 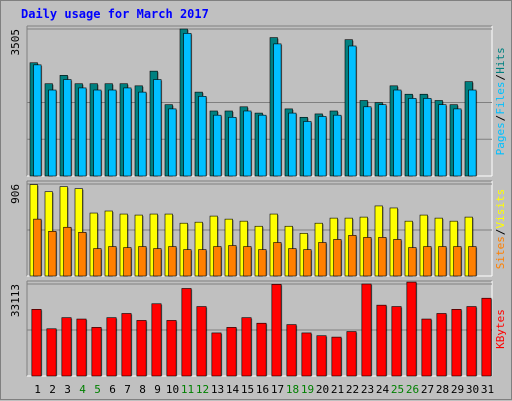 What do you see at coordinates (202, 389) in the screenshot?
I see `x-tick-label: 12` at bounding box center [202, 389].